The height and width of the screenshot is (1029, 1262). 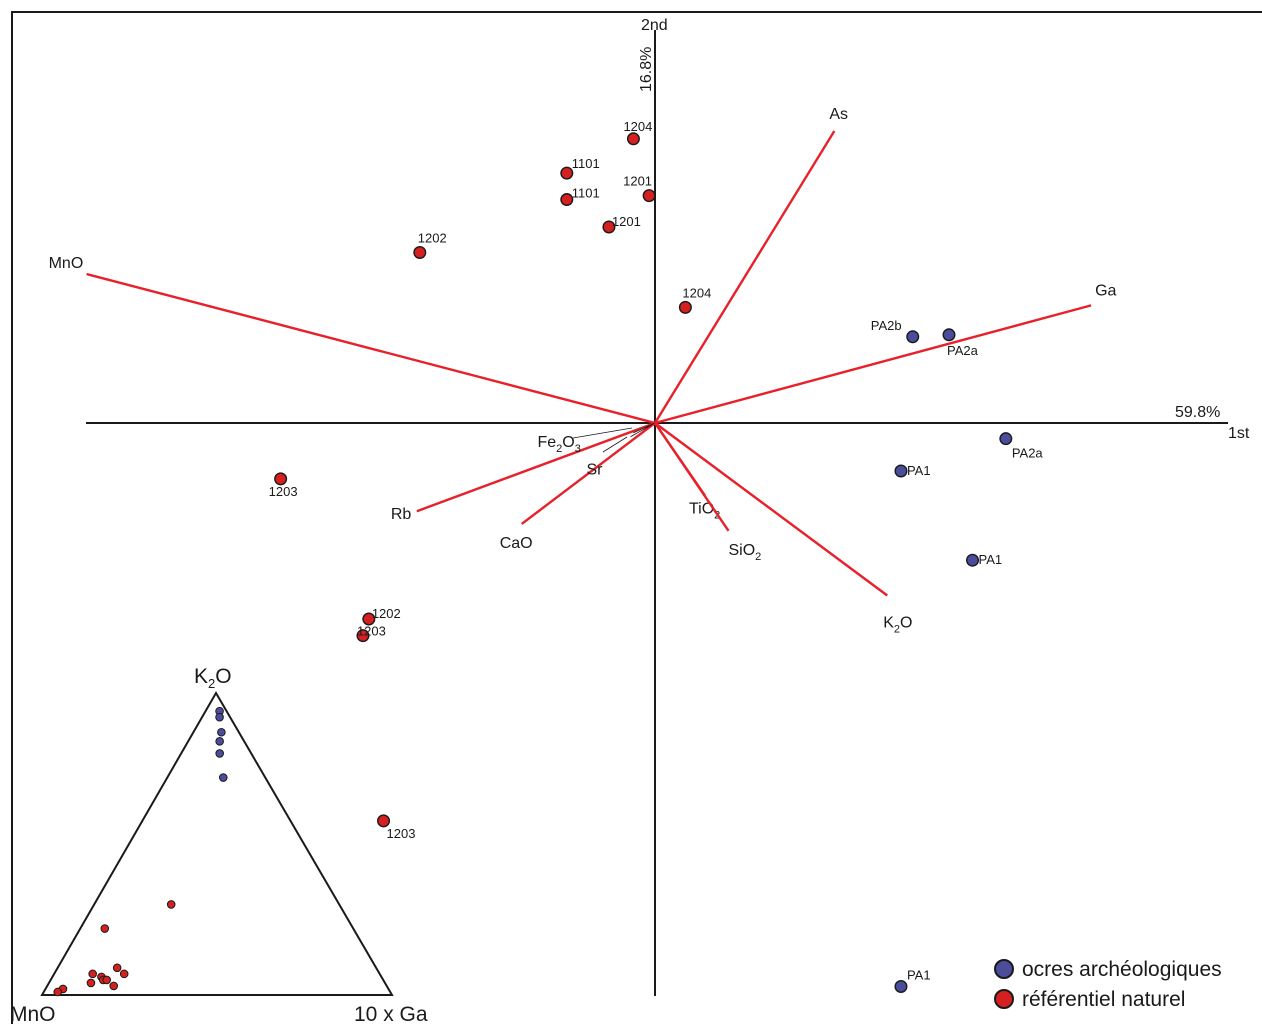 I want to click on loading-label-cao: CaO, so click(x=516, y=543).